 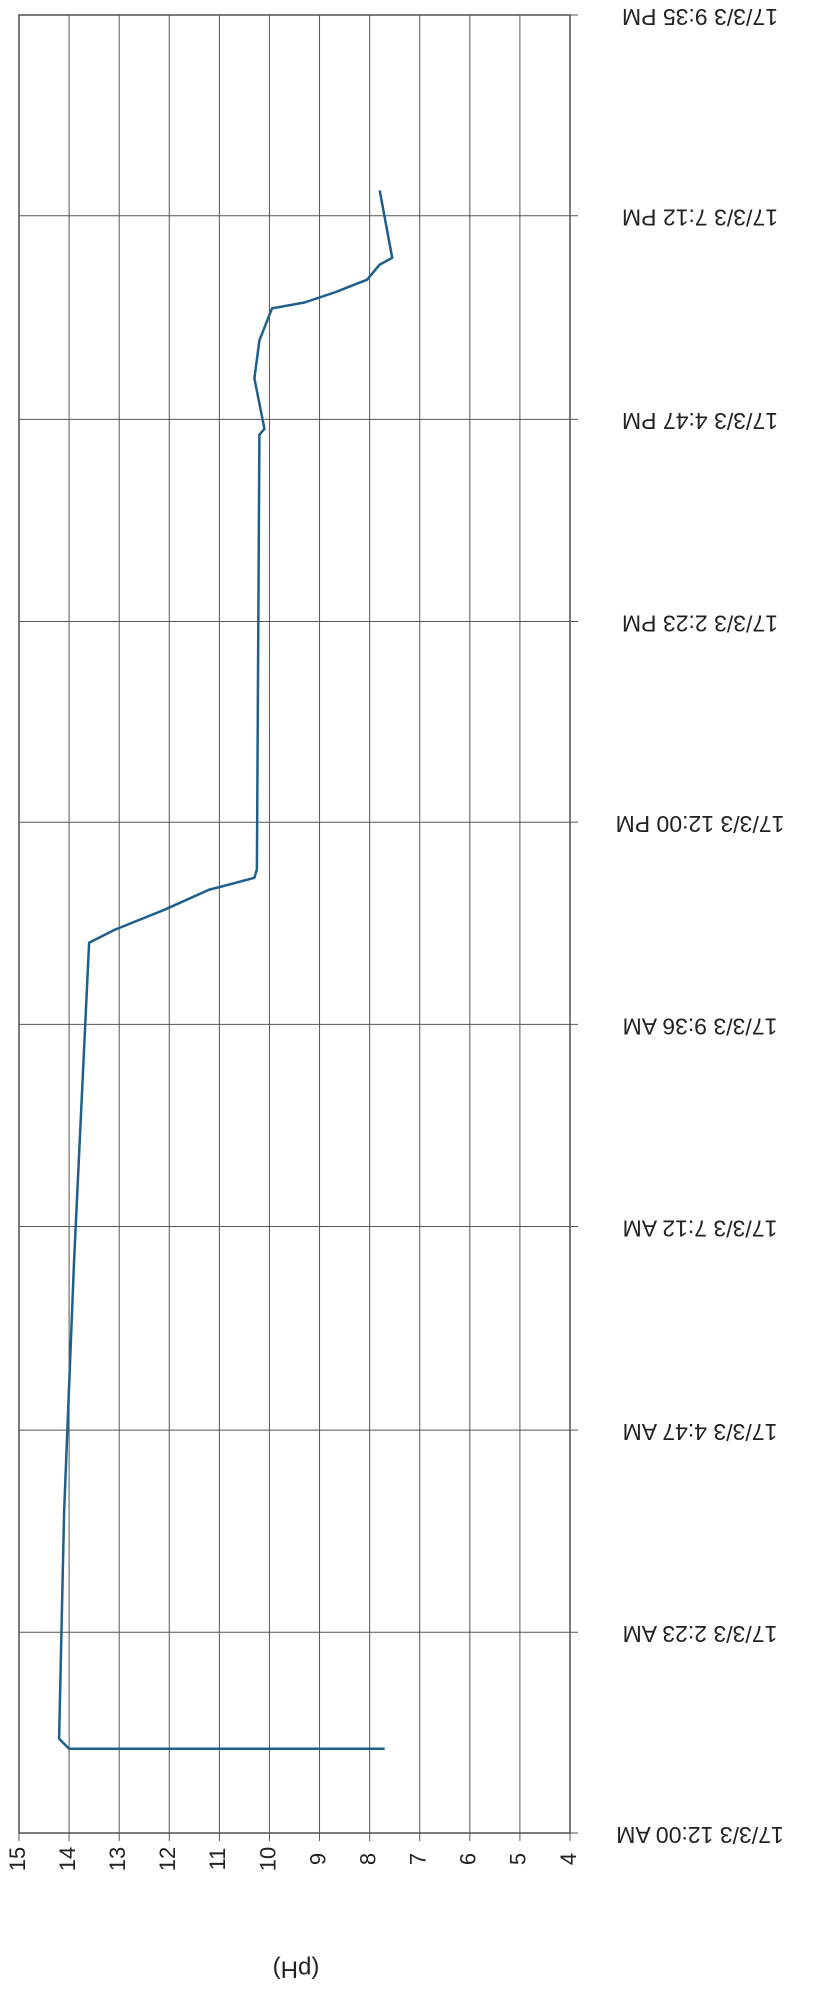 I want to click on y-tick-label: 12, so click(x=167, y=1859).